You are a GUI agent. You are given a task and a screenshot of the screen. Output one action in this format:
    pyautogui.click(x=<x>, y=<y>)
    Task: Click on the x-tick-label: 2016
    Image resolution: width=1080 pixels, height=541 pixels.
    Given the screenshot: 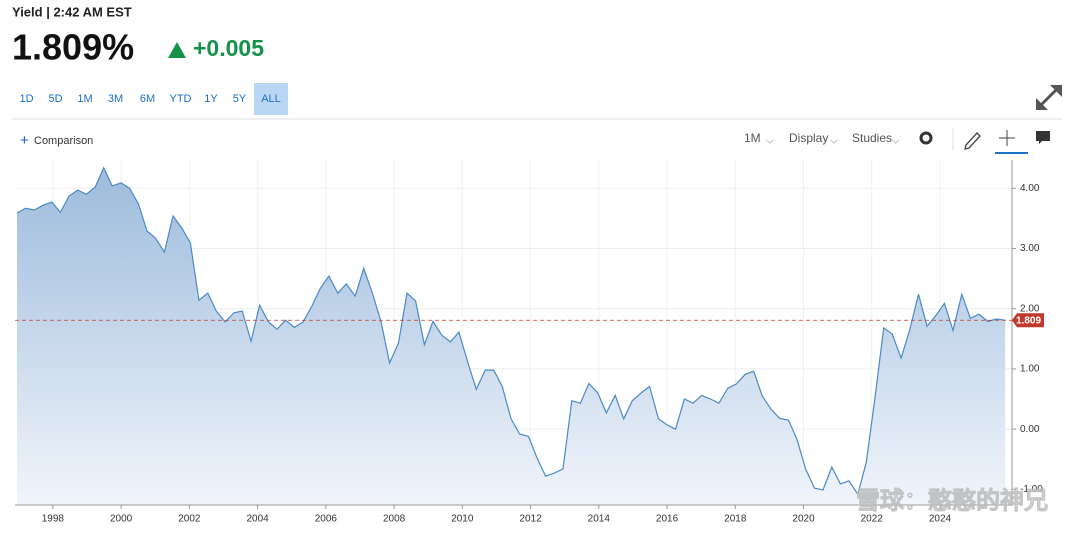 What is the action you would take?
    pyautogui.click(x=667, y=519)
    